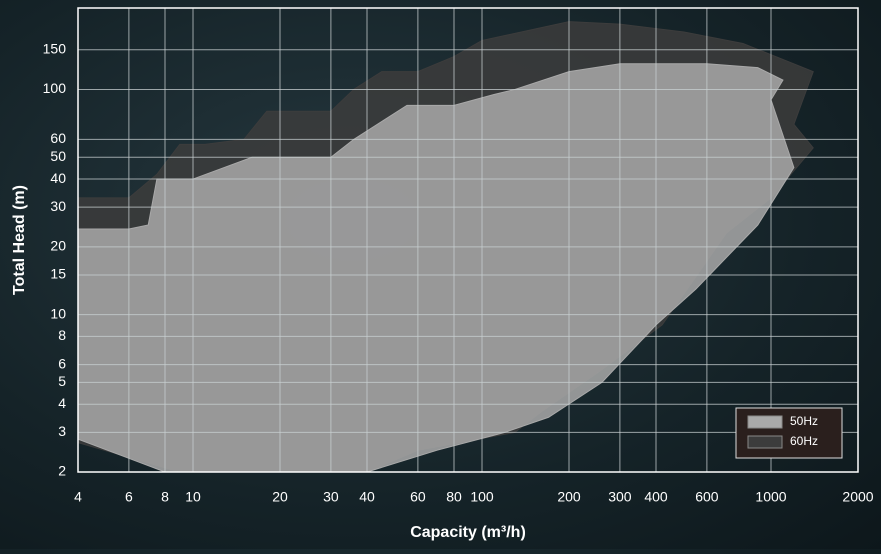  I want to click on x-tick-label: 6, so click(129, 497).